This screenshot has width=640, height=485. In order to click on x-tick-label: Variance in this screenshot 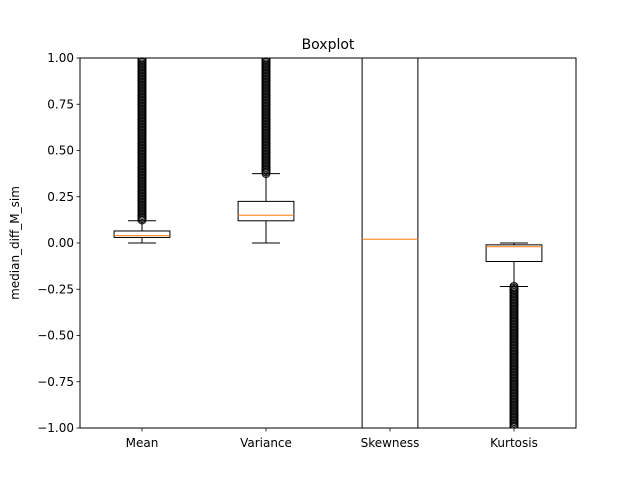, I will do `click(266, 443)`.